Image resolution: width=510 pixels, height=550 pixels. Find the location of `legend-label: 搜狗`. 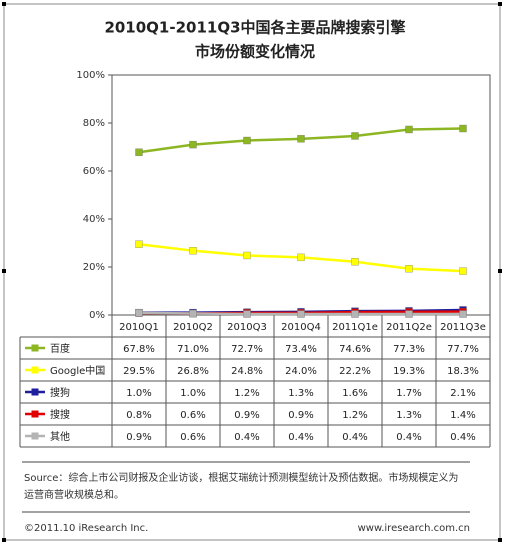

legend-label: 搜狗 is located at coordinates (60, 392).